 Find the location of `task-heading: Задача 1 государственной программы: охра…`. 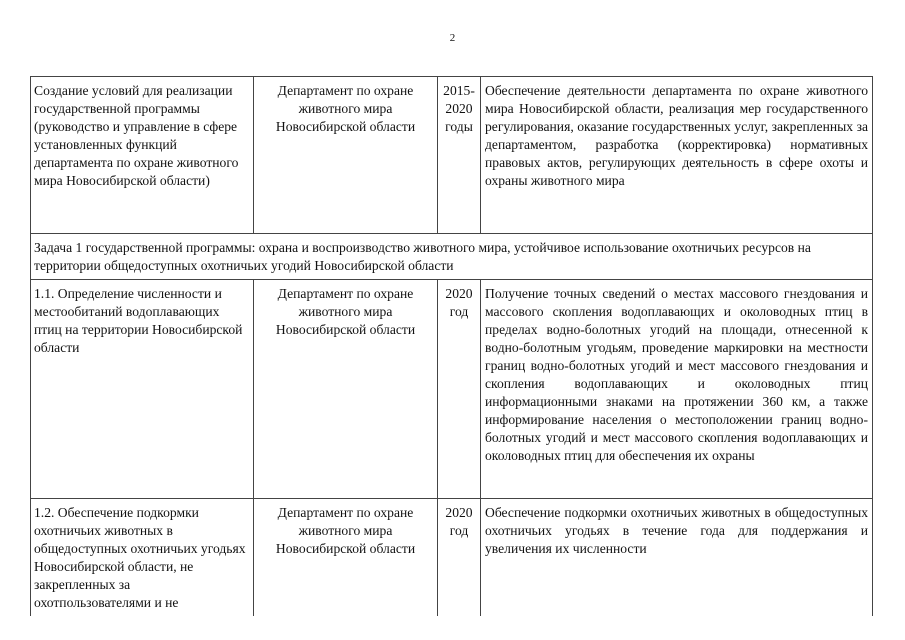

task-heading: Задача 1 государственной программы: охра… is located at coordinates (451, 256).